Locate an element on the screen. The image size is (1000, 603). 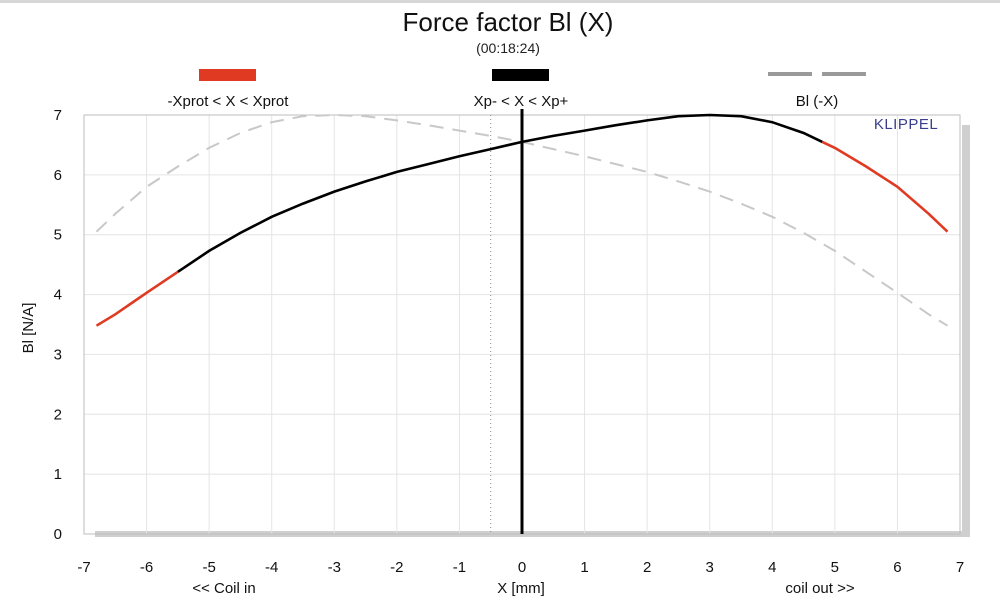
y-tick-label: 6 is located at coordinates (58, 175).